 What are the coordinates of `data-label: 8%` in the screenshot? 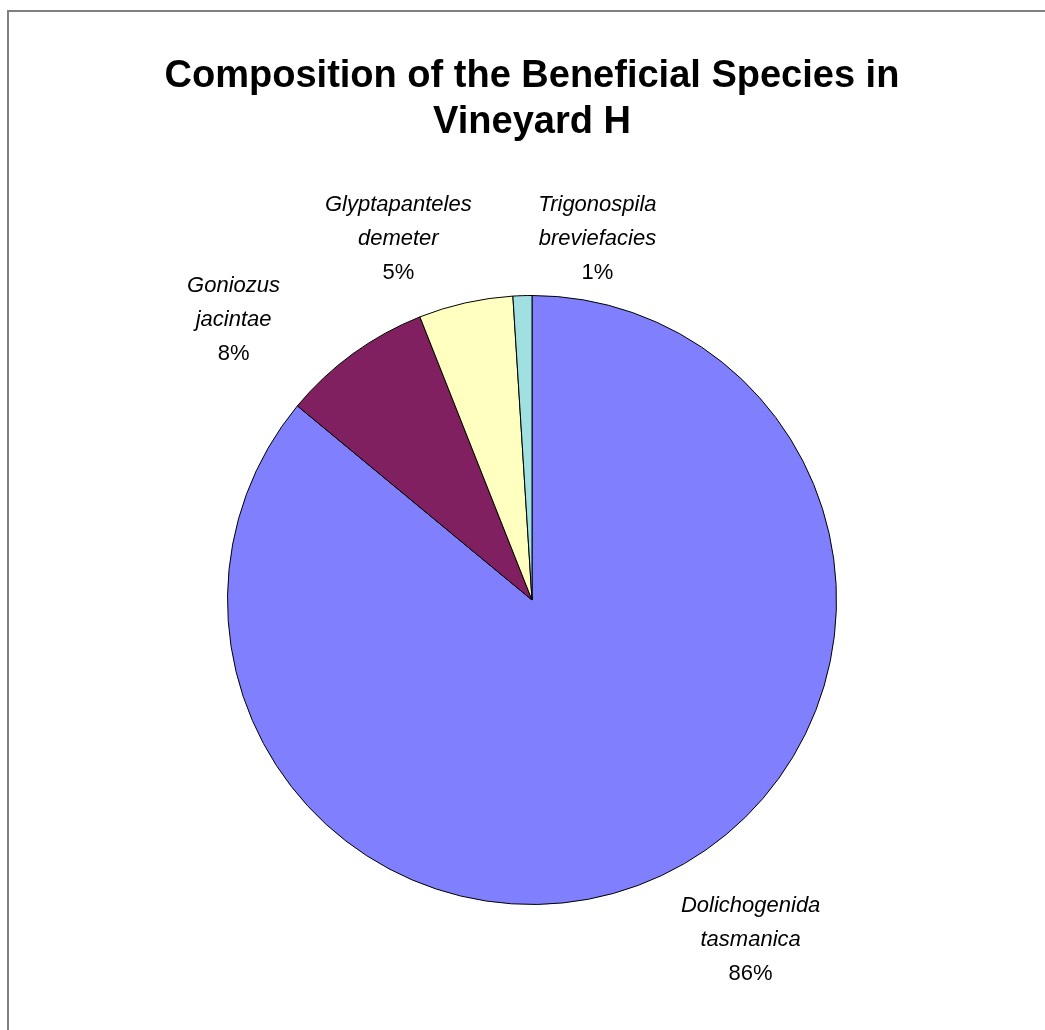 It's located at (233, 353).